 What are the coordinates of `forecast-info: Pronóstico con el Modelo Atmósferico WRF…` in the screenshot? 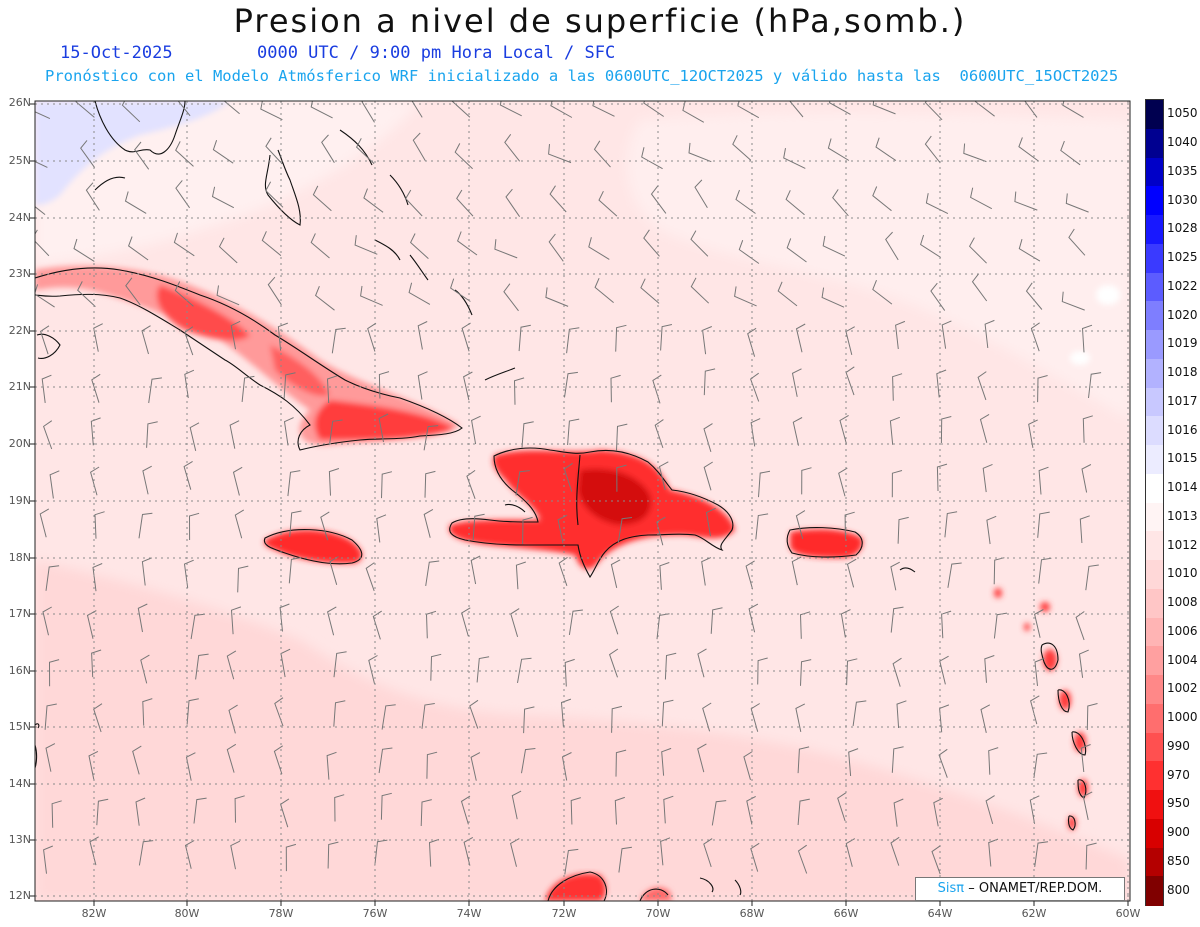 It's located at (582, 76).